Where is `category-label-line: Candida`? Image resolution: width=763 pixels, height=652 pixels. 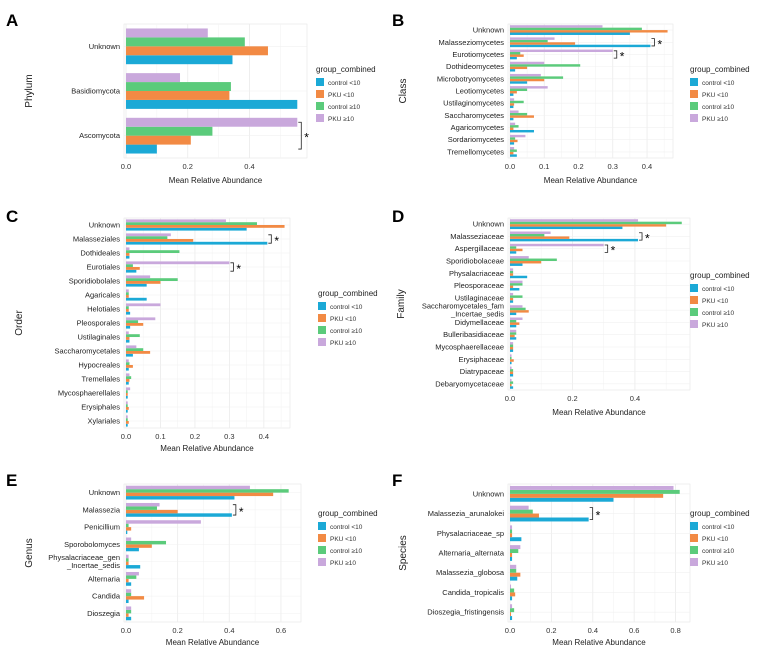 category-label-line: Candida is located at coordinates (106, 596).